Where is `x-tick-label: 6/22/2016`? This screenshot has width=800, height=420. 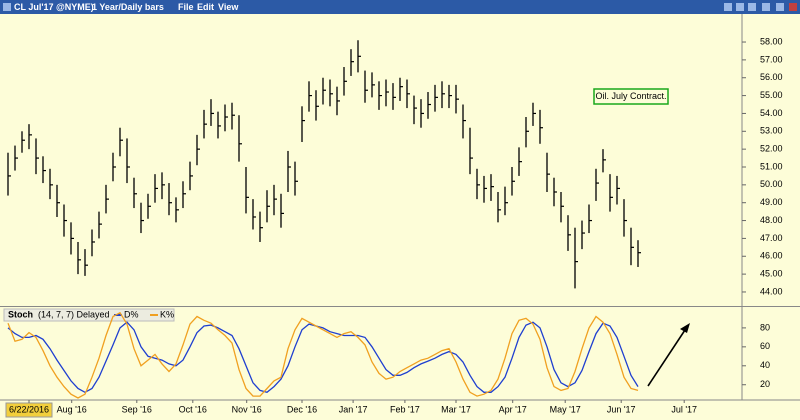 x-tick-label: 6/22/2016 is located at coordinates (29, 409).